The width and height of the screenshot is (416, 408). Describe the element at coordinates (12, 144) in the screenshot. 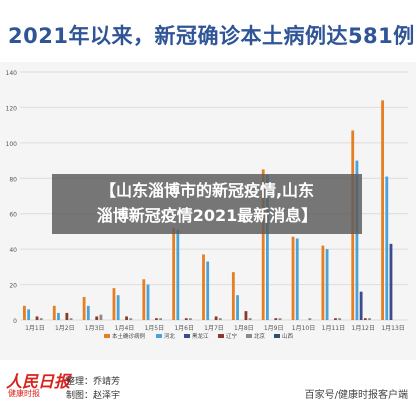

I see `y-tick-label: 100` at that location.